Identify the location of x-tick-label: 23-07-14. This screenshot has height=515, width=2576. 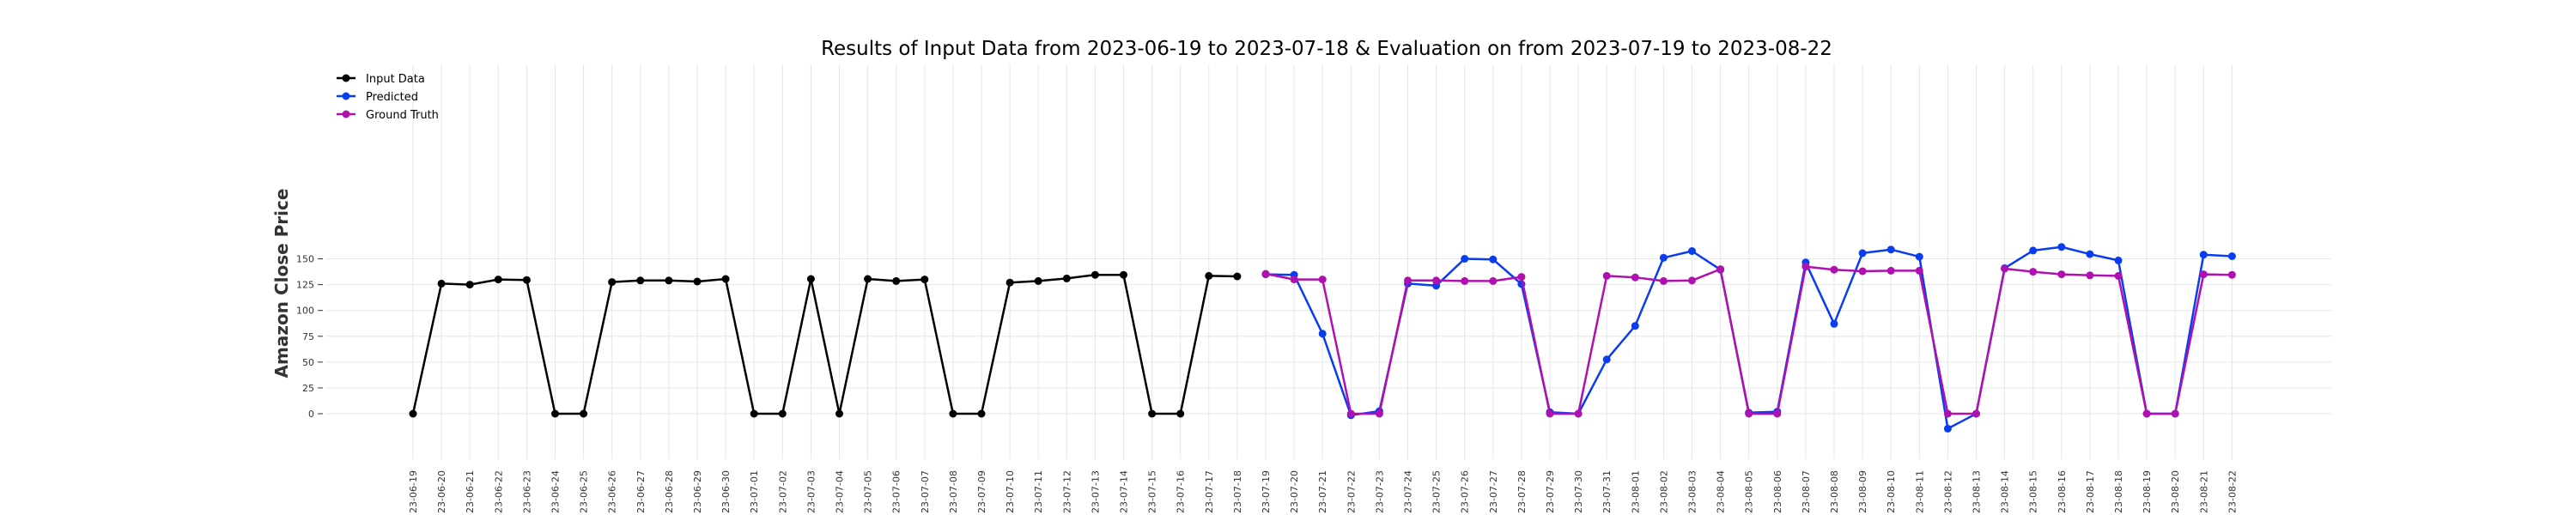
(1124, 491).